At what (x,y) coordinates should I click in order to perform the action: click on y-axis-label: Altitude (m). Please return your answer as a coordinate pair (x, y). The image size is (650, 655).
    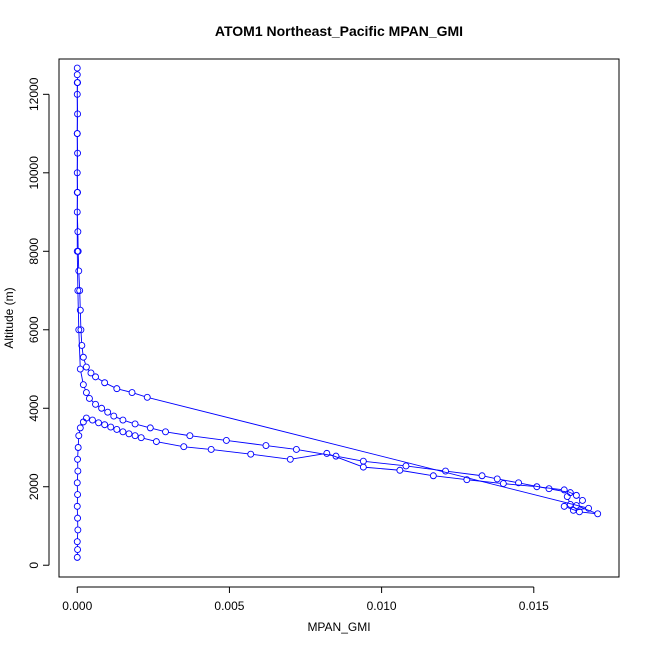
    Looking at the image, I should click on (9, 317).